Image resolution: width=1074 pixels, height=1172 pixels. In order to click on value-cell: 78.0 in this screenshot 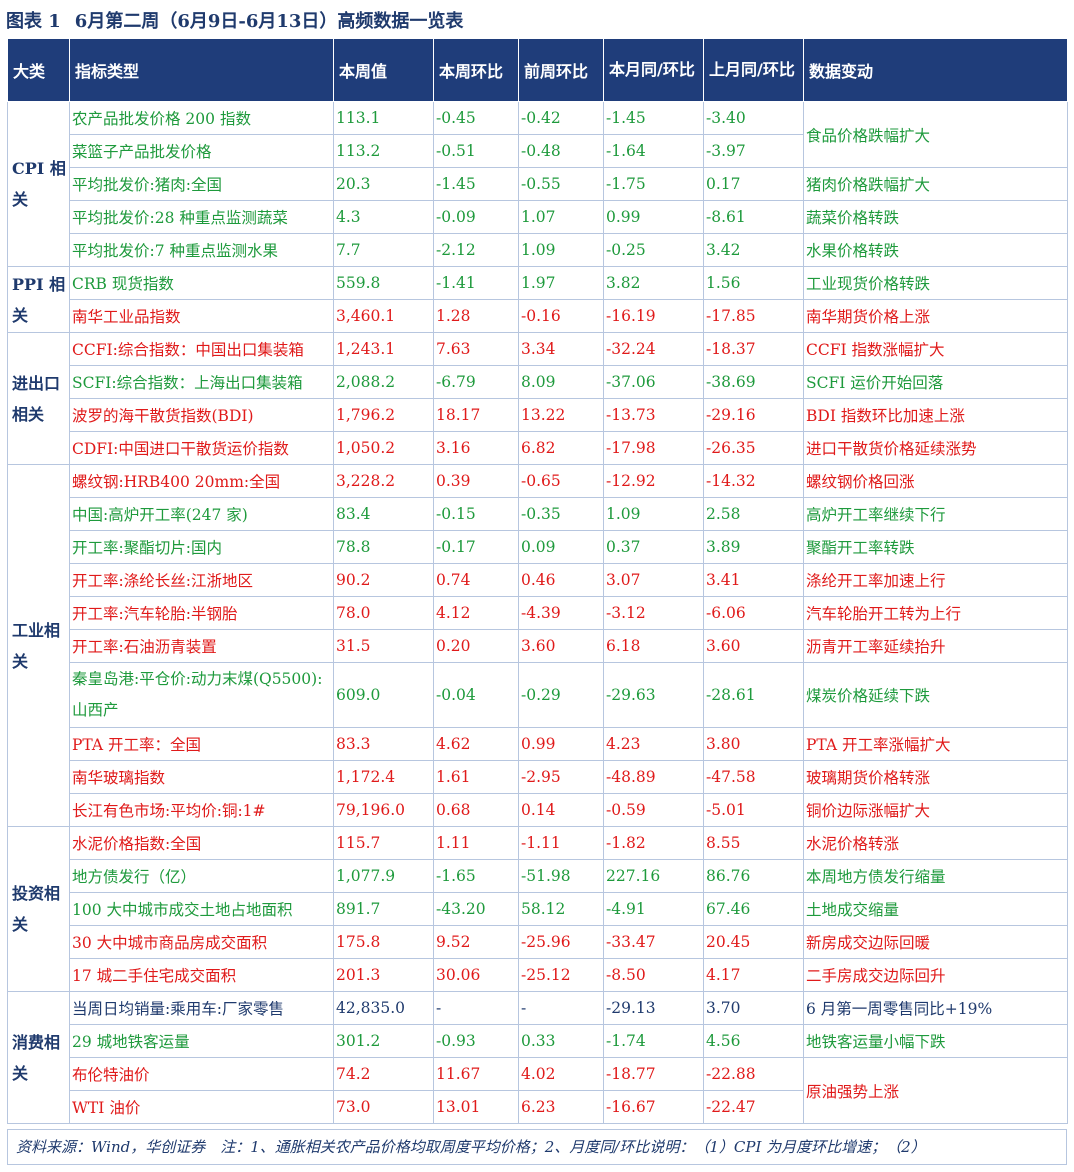, I will do `click(383, 613)`.